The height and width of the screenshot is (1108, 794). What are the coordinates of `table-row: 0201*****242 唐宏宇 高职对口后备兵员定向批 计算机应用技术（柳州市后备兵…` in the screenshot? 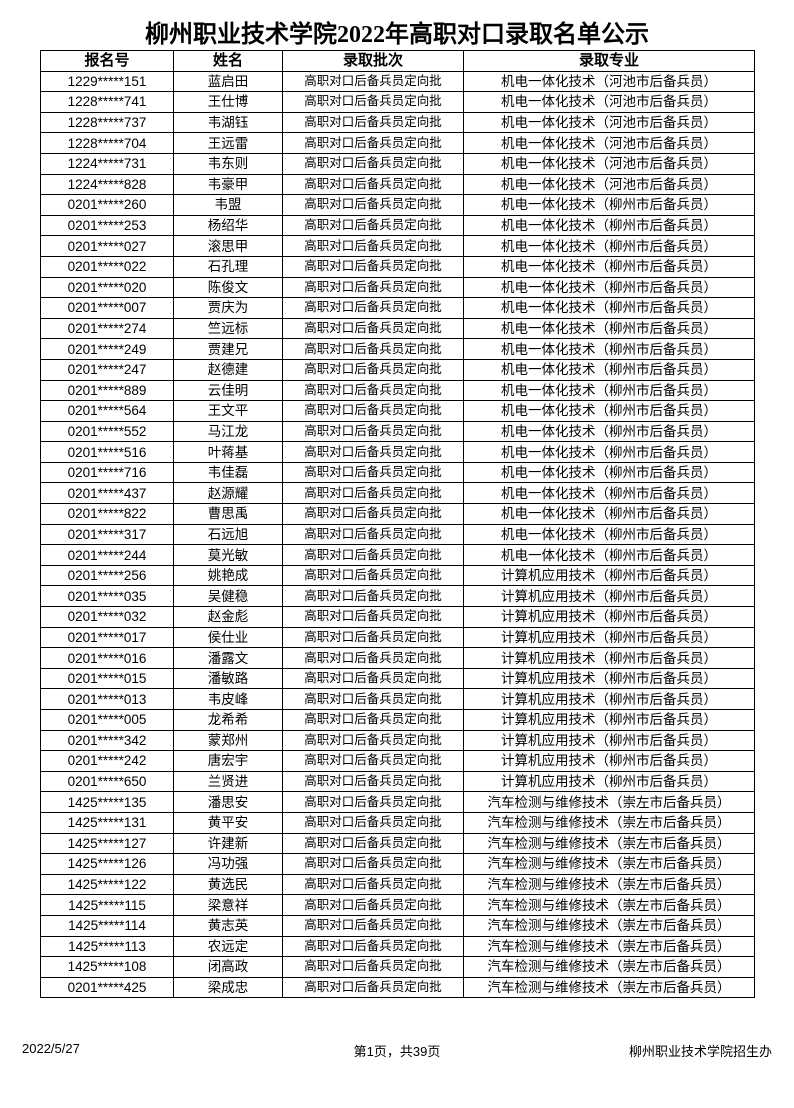 It's located at (397, 761).